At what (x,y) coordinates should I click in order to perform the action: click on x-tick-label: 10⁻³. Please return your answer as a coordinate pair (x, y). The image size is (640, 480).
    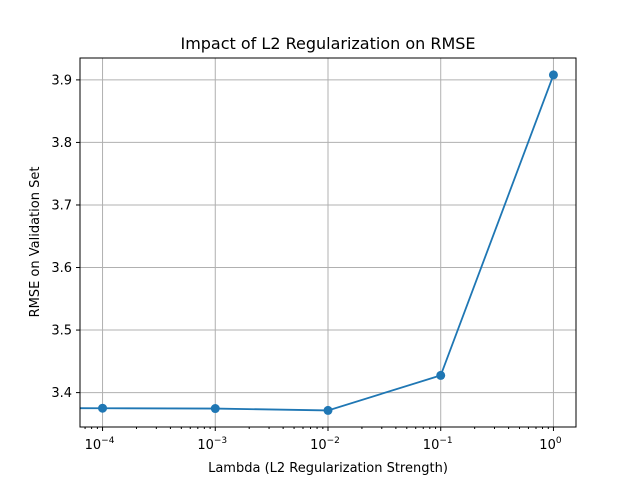
    Looking at the image, I should click on (212, 444).